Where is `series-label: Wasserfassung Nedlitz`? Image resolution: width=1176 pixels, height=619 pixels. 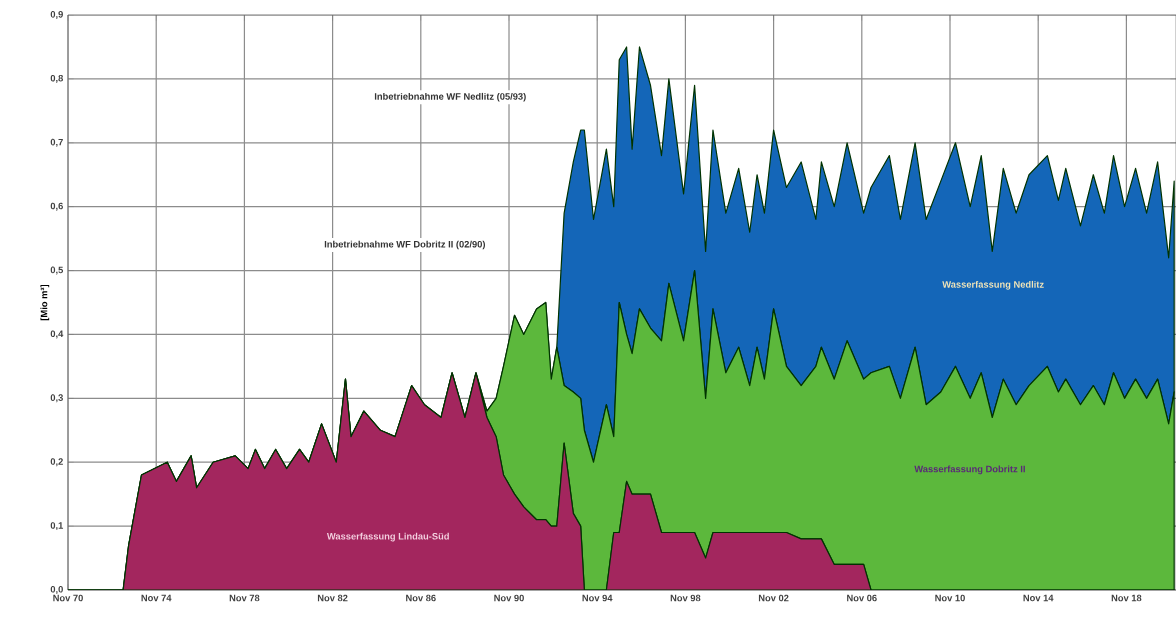 series-label: Wasserfassung Nedlitz is located at coordinates (993, 285).